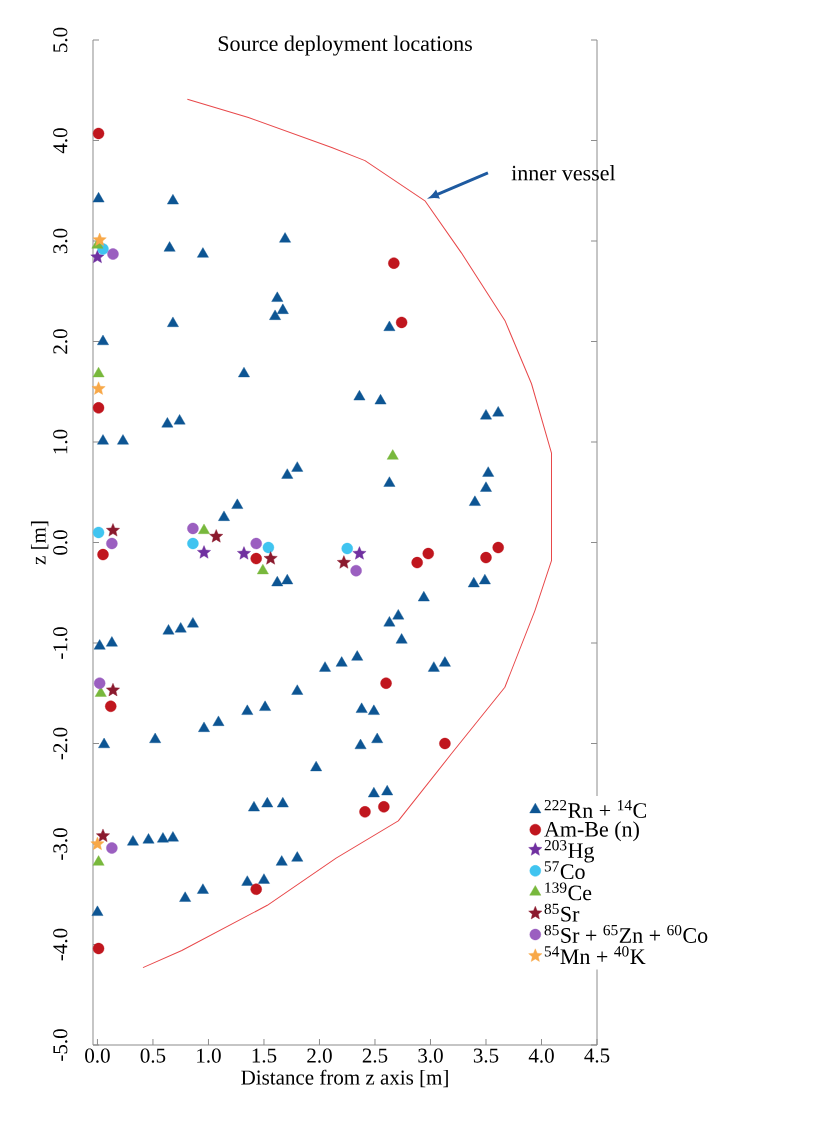 The height and width of the screenshot is (1148, 830). Describe the element at coordinates (60, 441) in the screenshot. I see `y-tick-label: 1.0` at that location.